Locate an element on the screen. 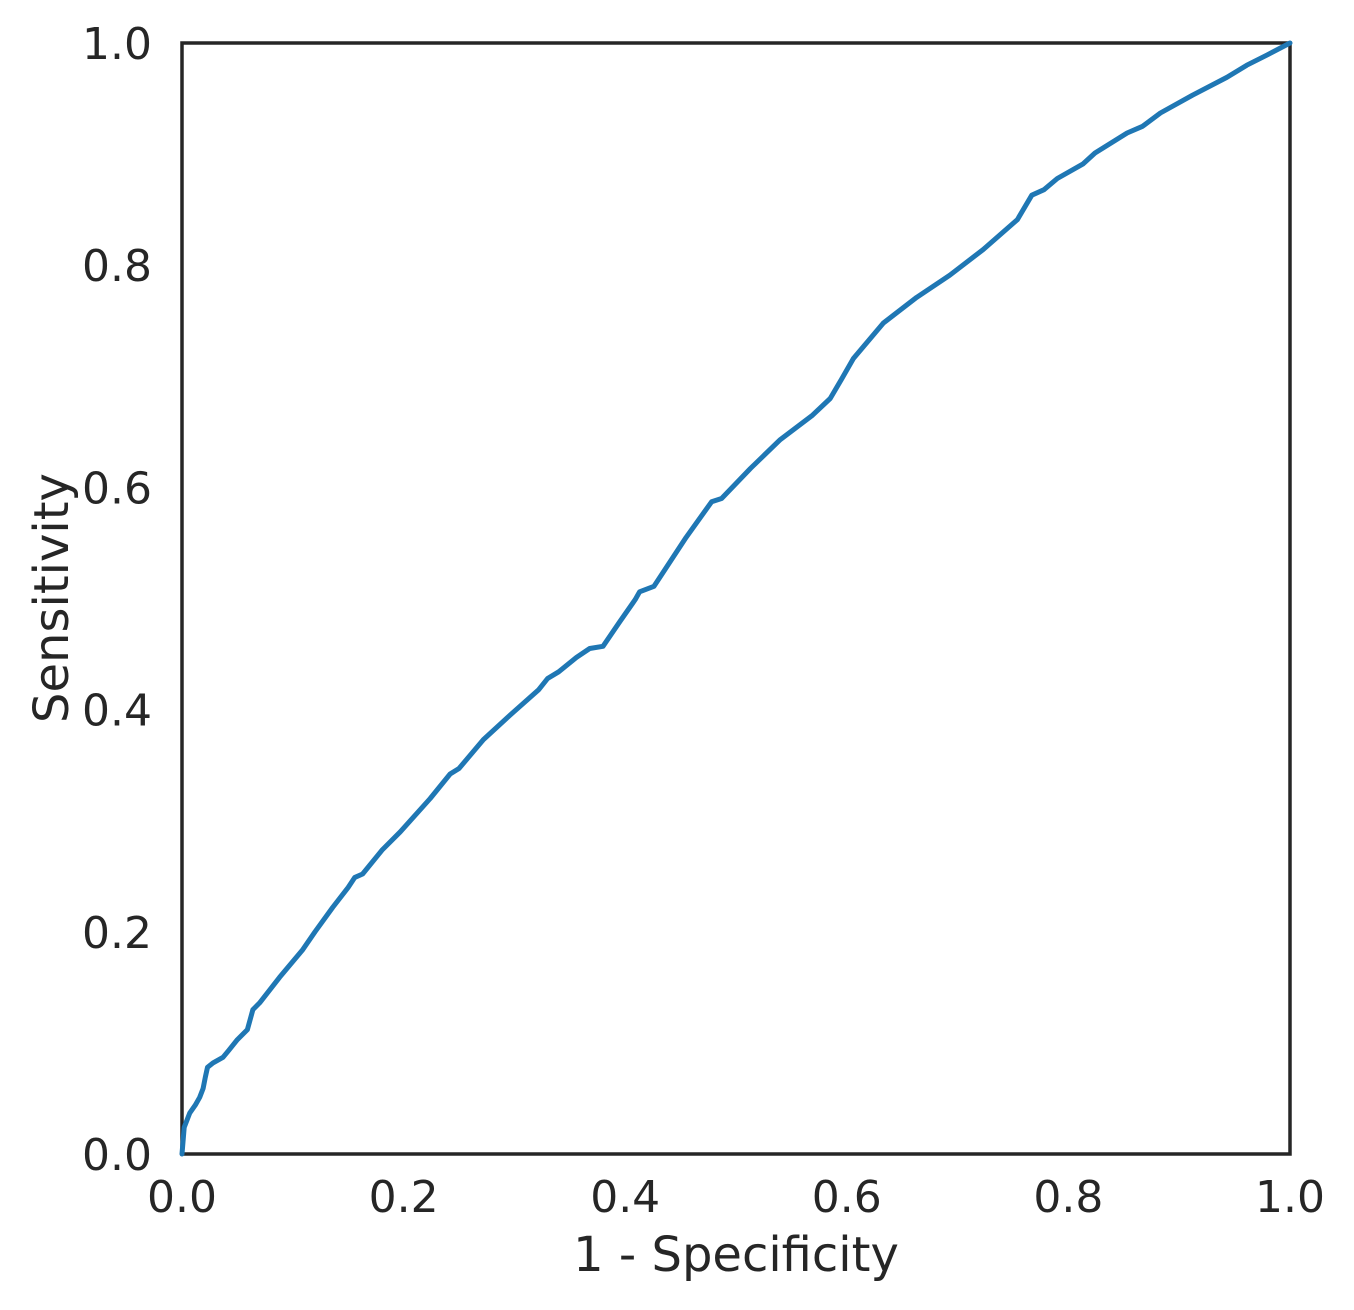 The width and height of the screenshot is (1354, 1310). x-axis-label: 1 - Specificity is located at coordinates (736, 1255).